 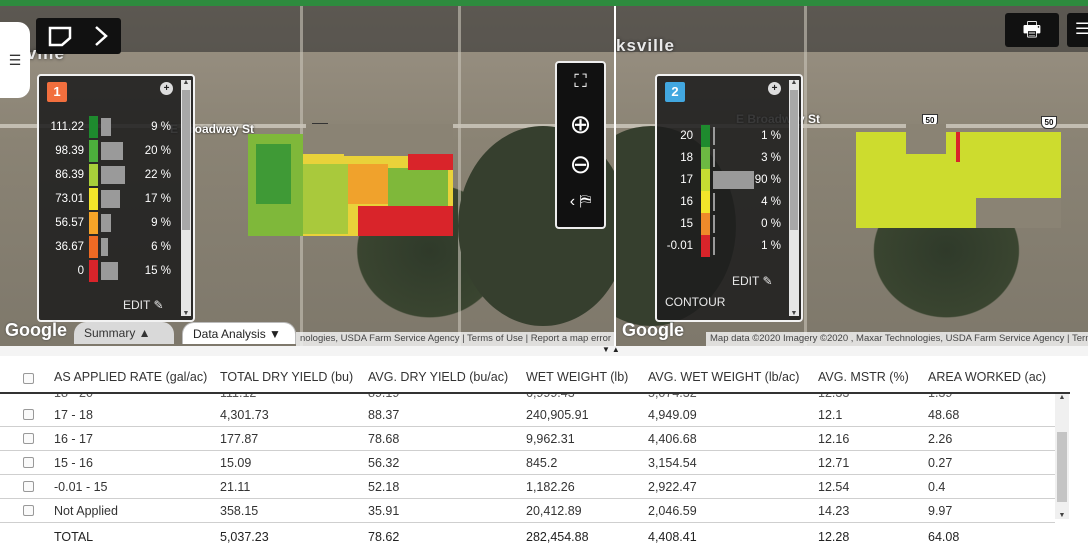 What do you see at coordinates (350, 180) in the screenshot?
I see `yield-map-overlay` at bounding box center [350, 180].